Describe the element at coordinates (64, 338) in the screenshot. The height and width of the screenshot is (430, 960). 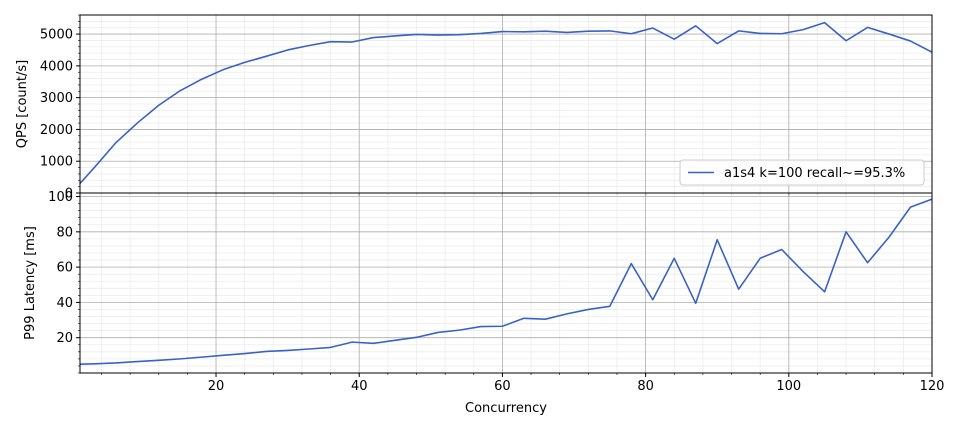
I see `y-tick-label: 20` at that location.